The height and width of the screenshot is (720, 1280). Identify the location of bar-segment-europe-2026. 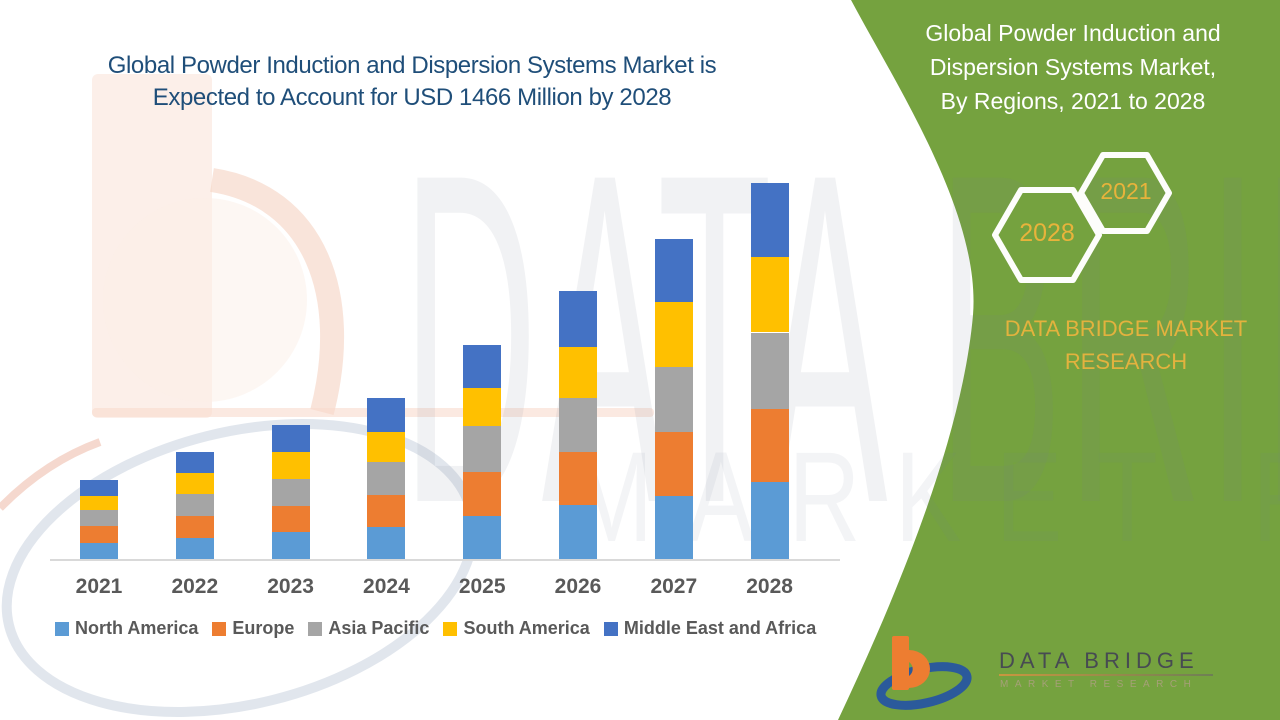
(578, 479).